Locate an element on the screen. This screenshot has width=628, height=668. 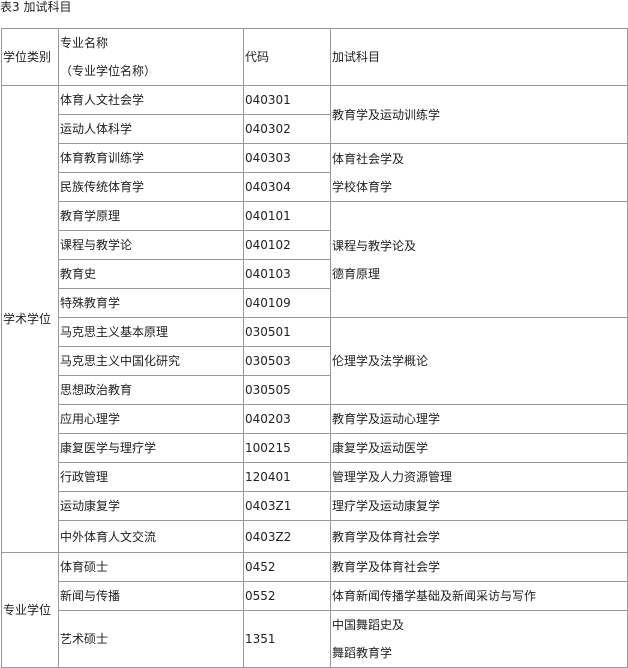
code-cell: 120401 is located at coordinates (287, 477).